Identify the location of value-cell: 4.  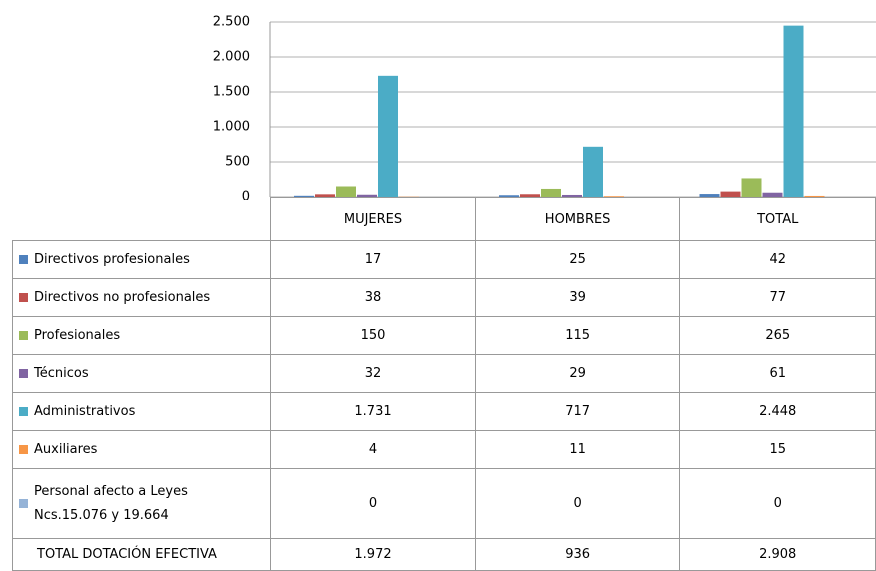
(373, 450).